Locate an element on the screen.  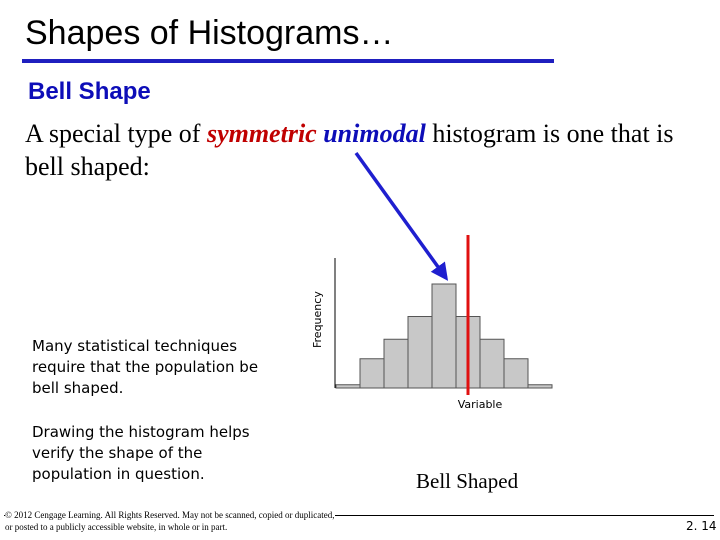
histogram-bars is located at coordinates (444, 336).